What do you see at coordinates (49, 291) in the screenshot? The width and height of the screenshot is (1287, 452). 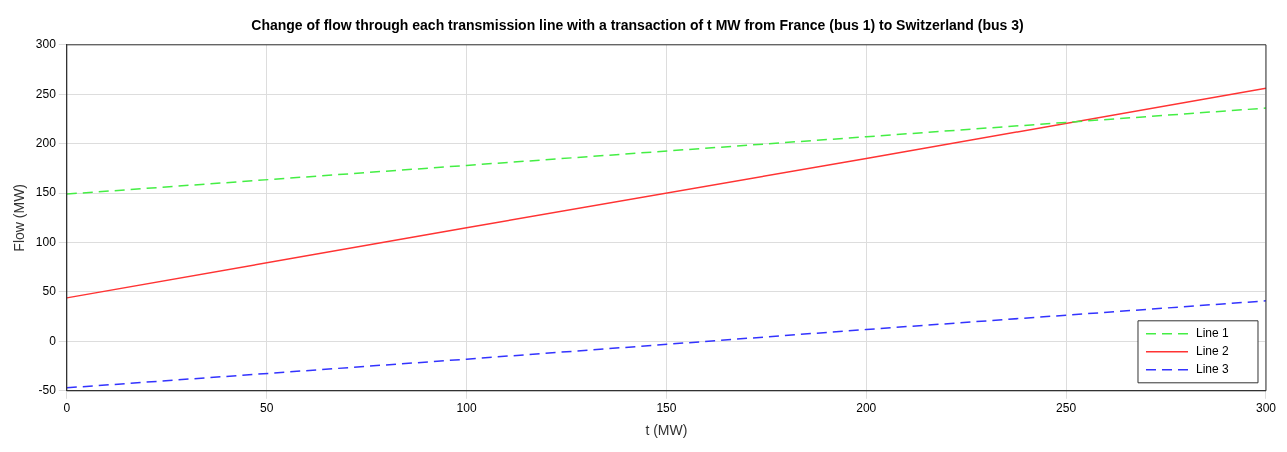 I see `y-tick-label: 50` at bounding box center [49, 291].